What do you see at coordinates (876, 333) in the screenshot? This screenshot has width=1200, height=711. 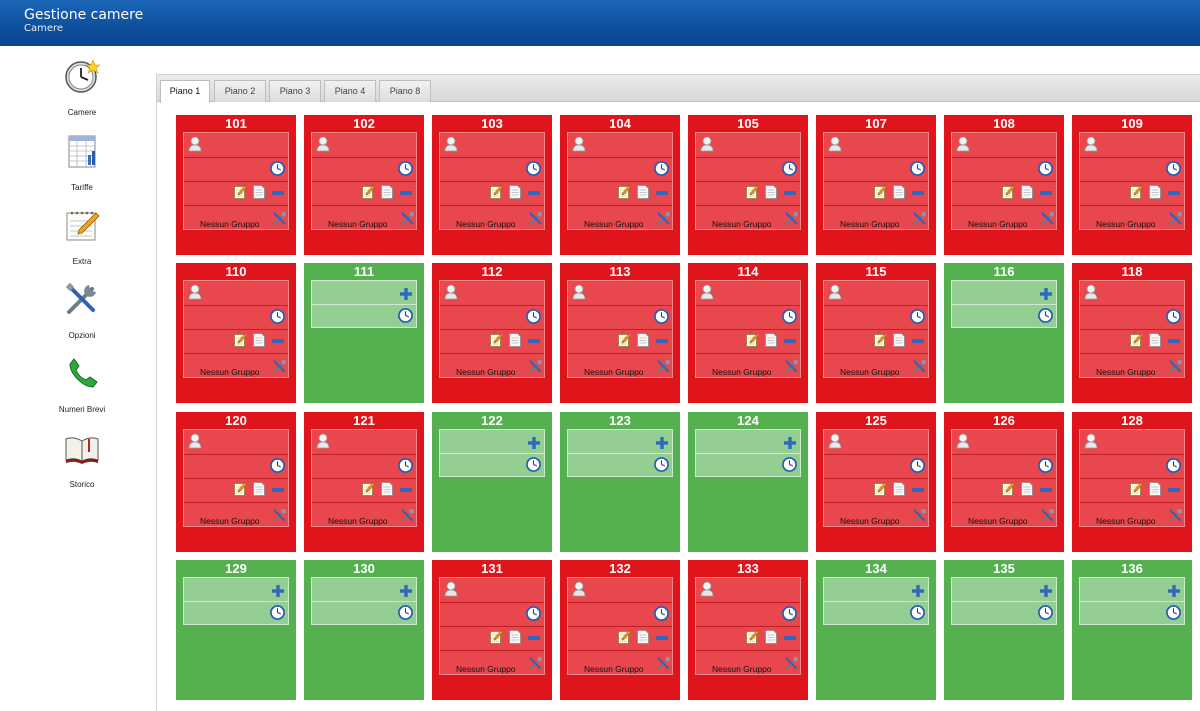 I see `room-card: 115 Nessun Gruppo` at bounding box center [876, 333].